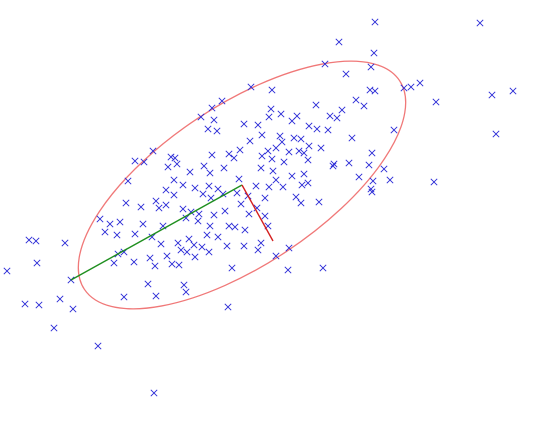 The image size is (544, 432). Describe the element at coordinates (156, 232) in the screenshot. I see `major-axis-line` at that location.